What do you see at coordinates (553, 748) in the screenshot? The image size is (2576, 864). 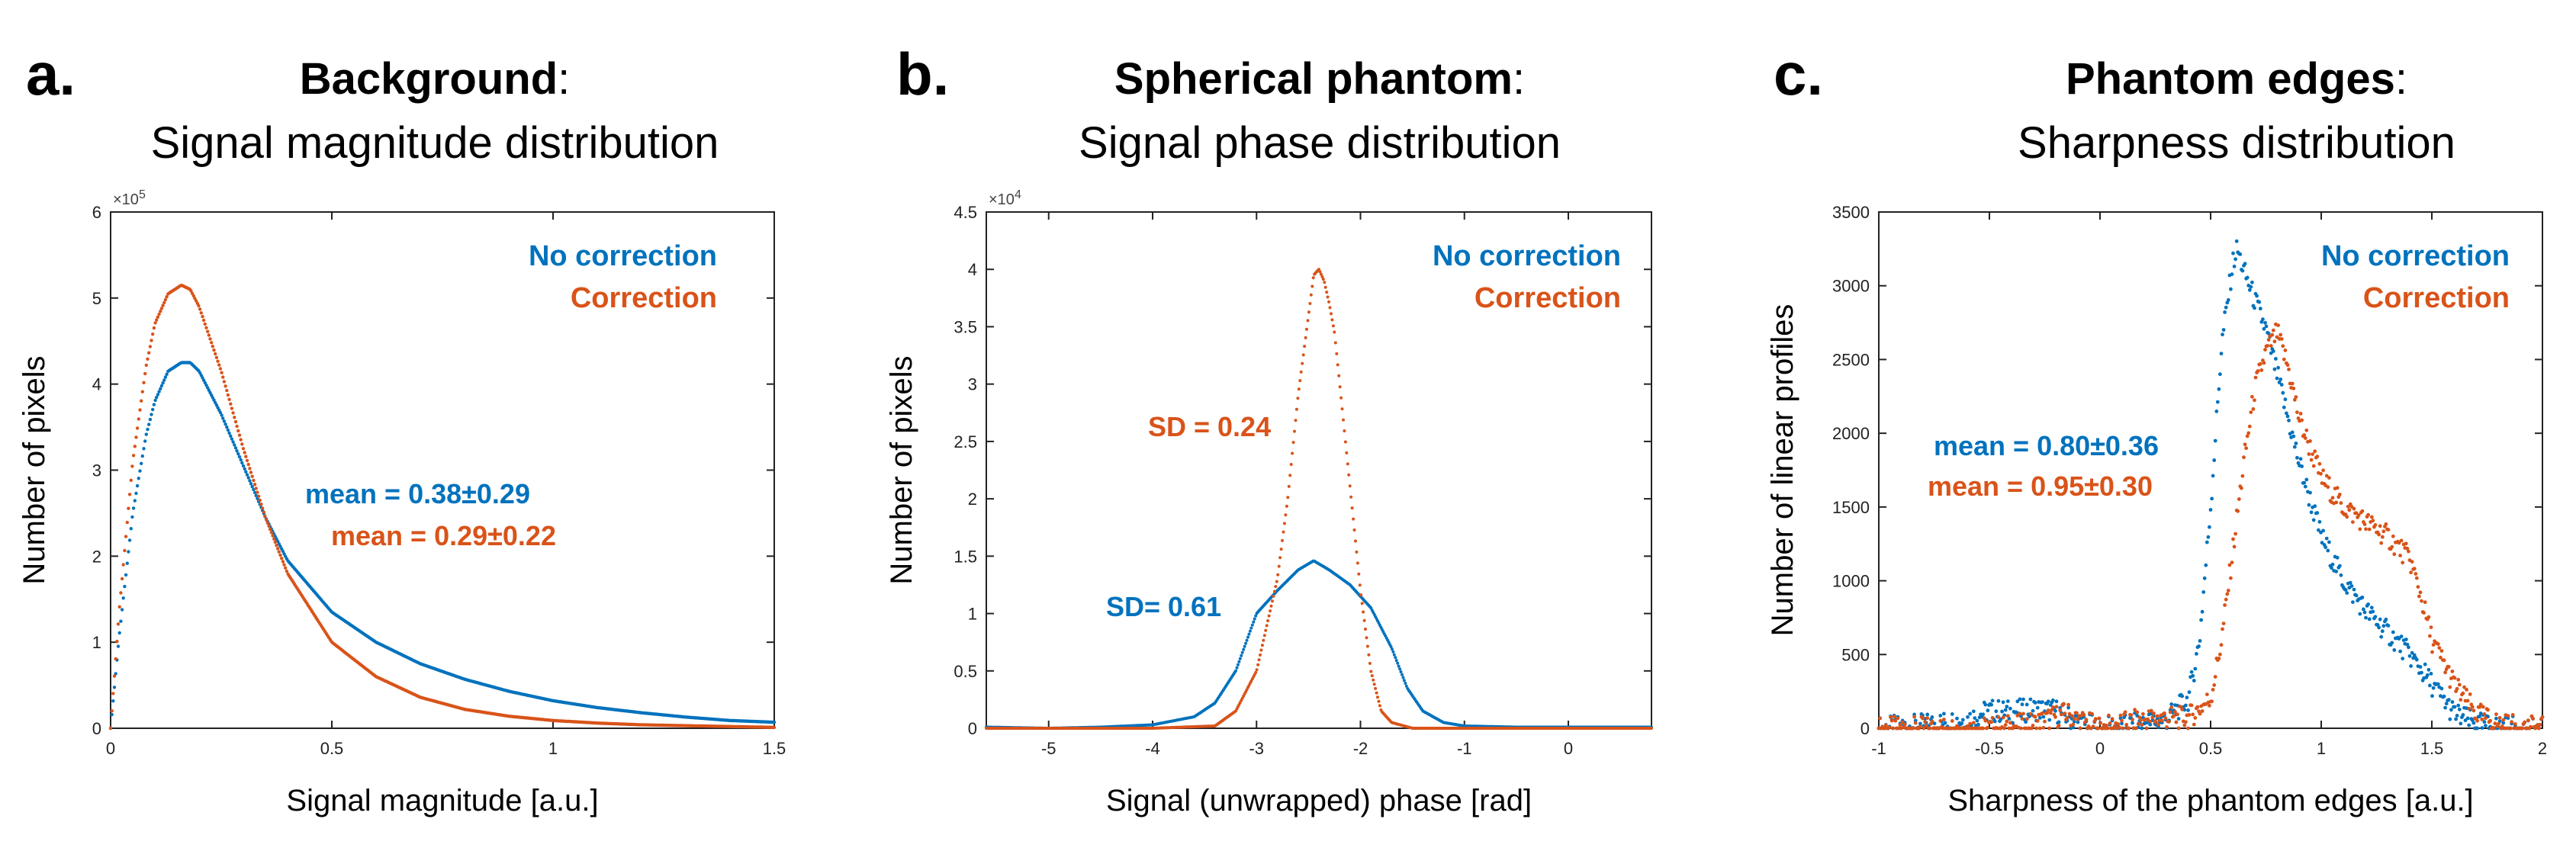 I see `x-tick-label: 1` at bounding box center [553, 748].